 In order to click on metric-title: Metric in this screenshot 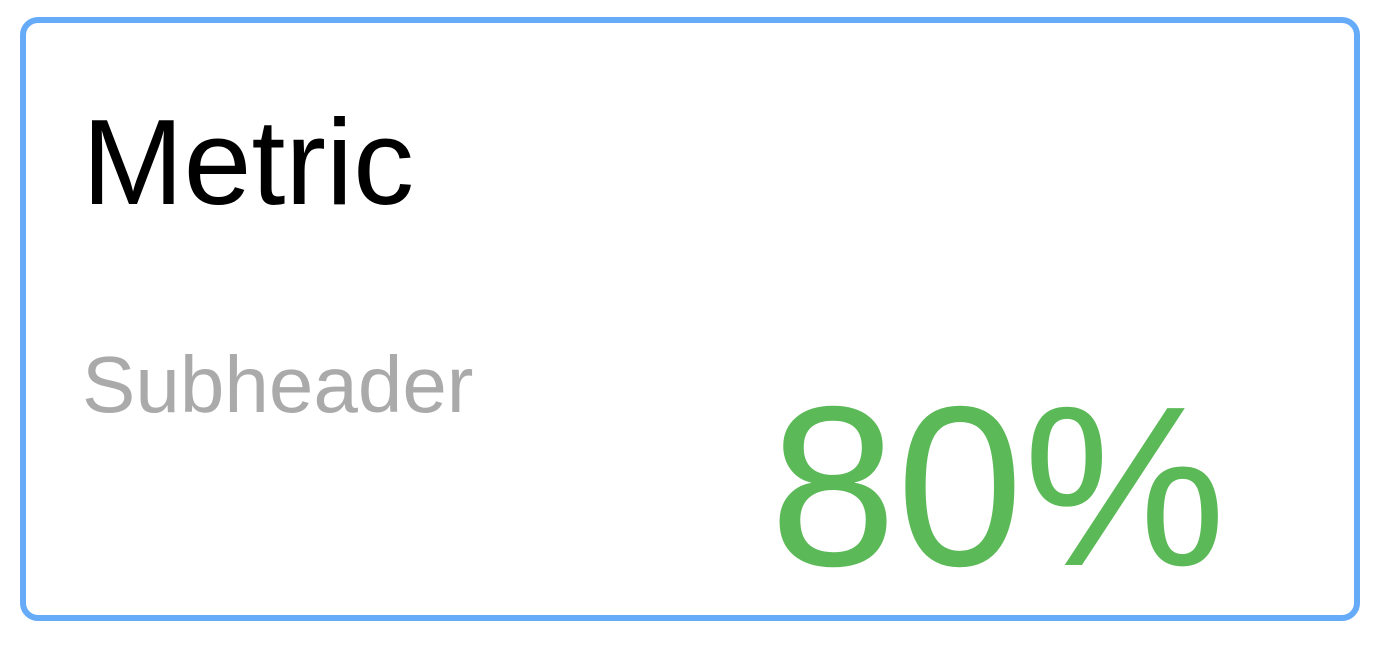, I will do `click(248, 162)`.